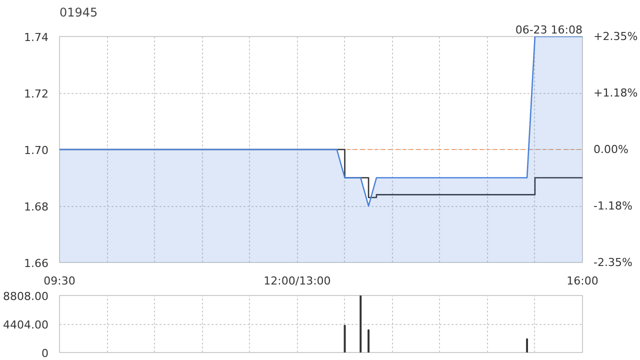 The height and width of the screenshot is (360, 640). What do you see at coordinates (26, 325) in the screenshot?
I see `y-tick-label: 4404.00` at bounding box center [26, 325].